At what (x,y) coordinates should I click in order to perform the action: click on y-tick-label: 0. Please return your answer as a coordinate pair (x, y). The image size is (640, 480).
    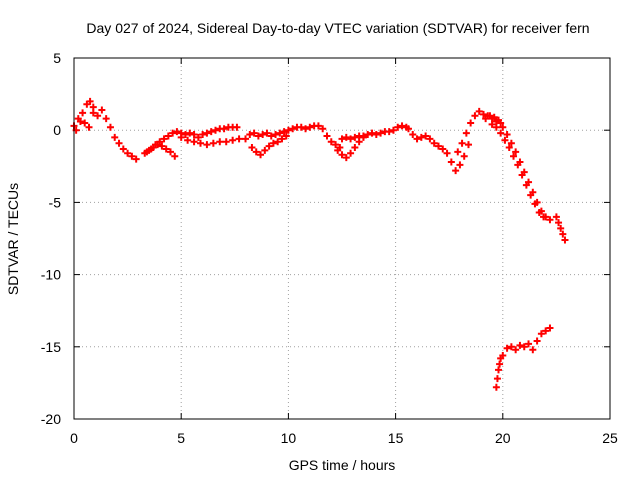
    Looking at the image, I should click on (57, 130).